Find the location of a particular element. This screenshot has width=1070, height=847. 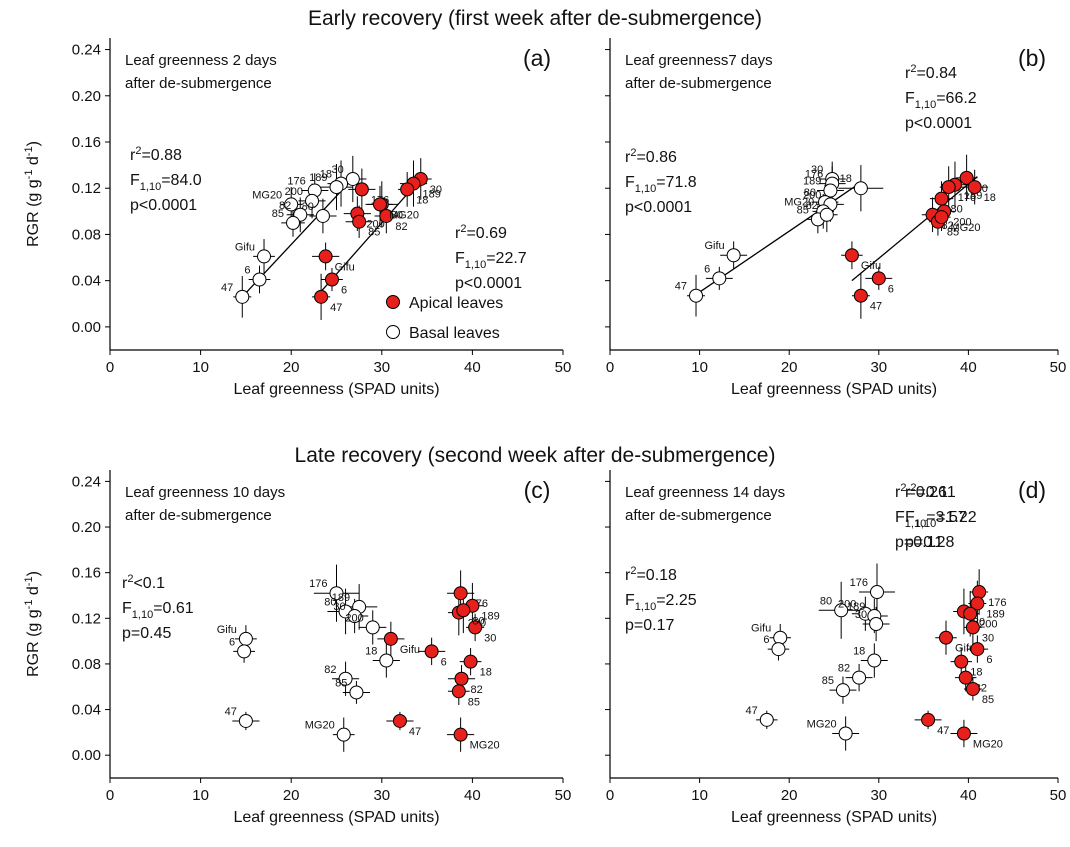

stat-text: r2=0.84 is located at coordinates (931, 72).